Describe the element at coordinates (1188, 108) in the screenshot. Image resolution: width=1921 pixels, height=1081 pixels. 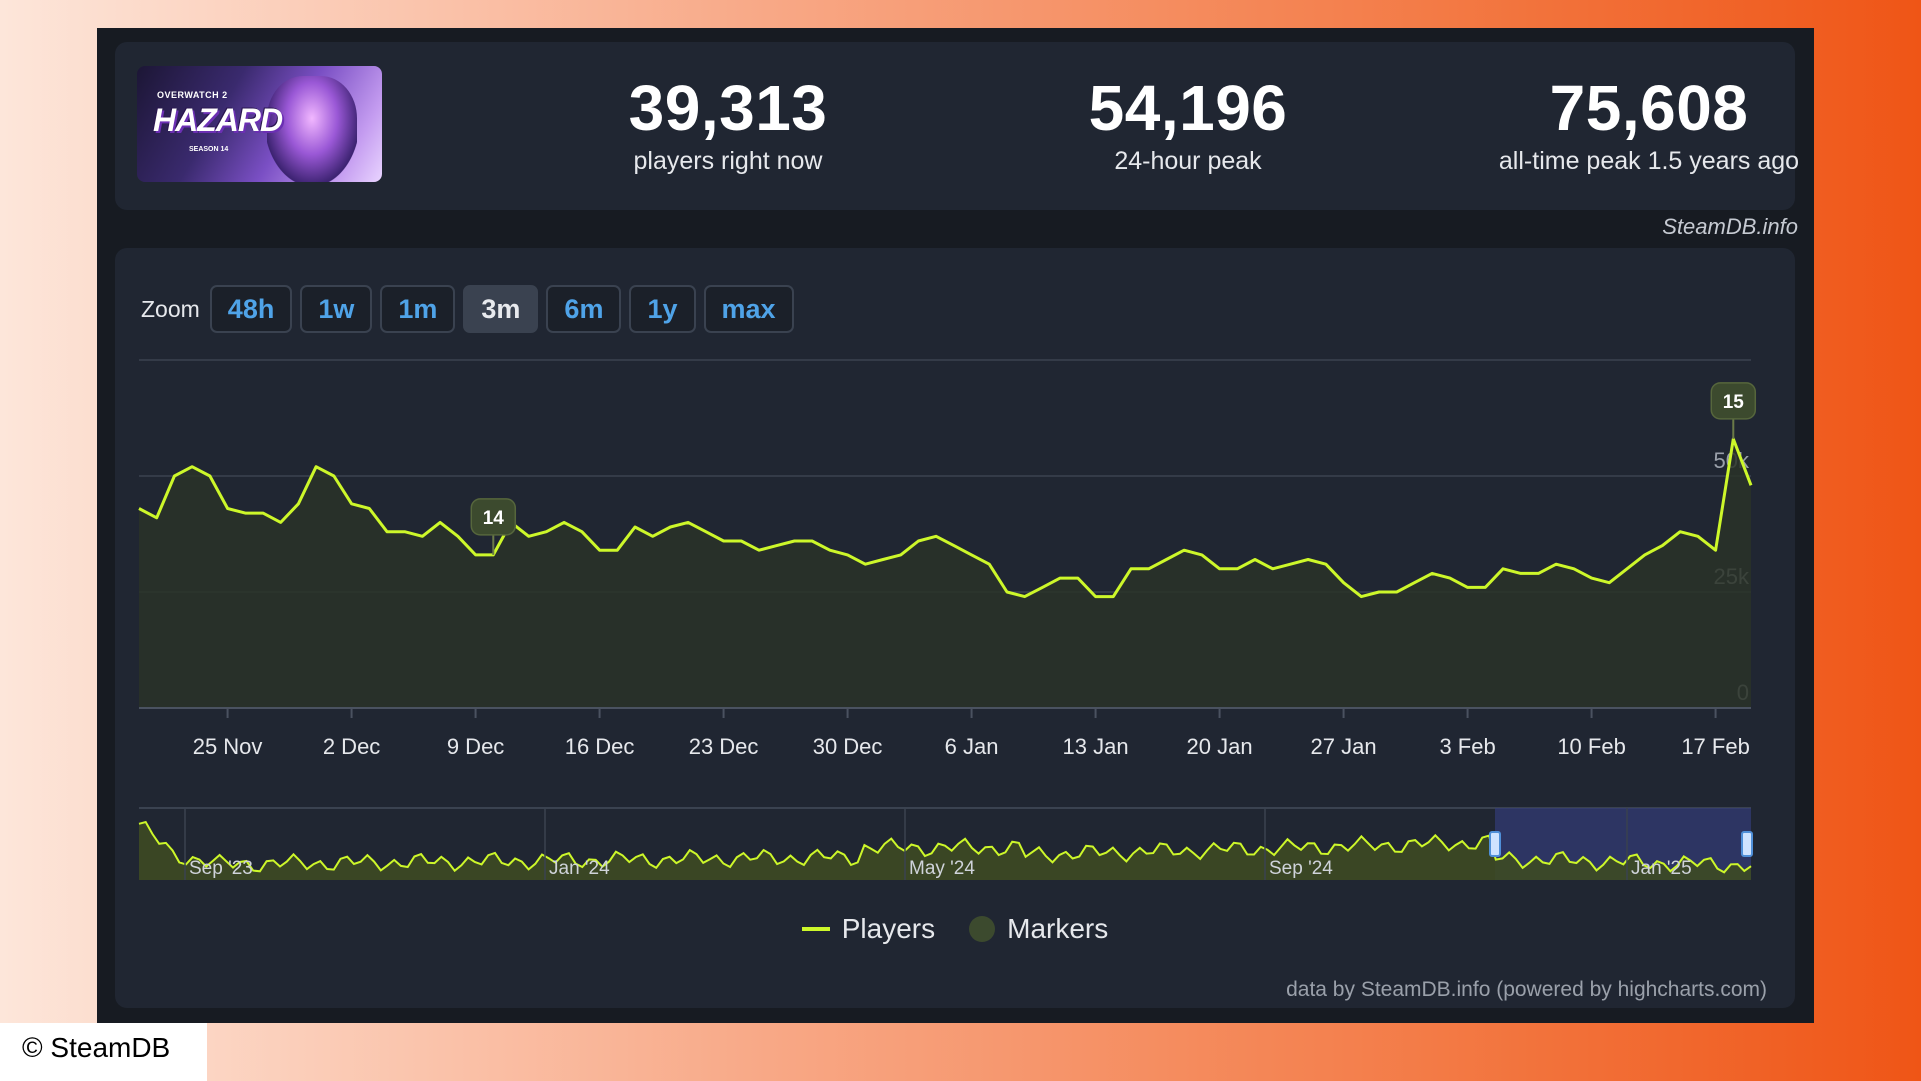
I see `peak-24h-value: 54,196` at that location.